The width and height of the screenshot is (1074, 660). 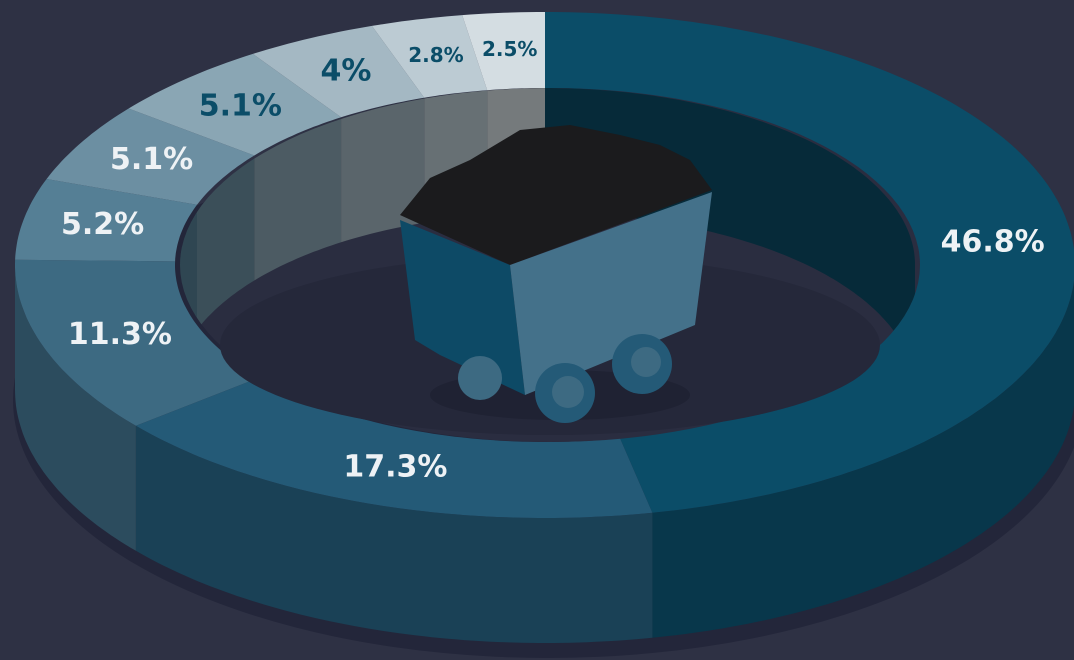 What do you see at coordinates (102, 224) in the screenshot?
I see `value-label: 5.2%` at bounding box center [102, 224].